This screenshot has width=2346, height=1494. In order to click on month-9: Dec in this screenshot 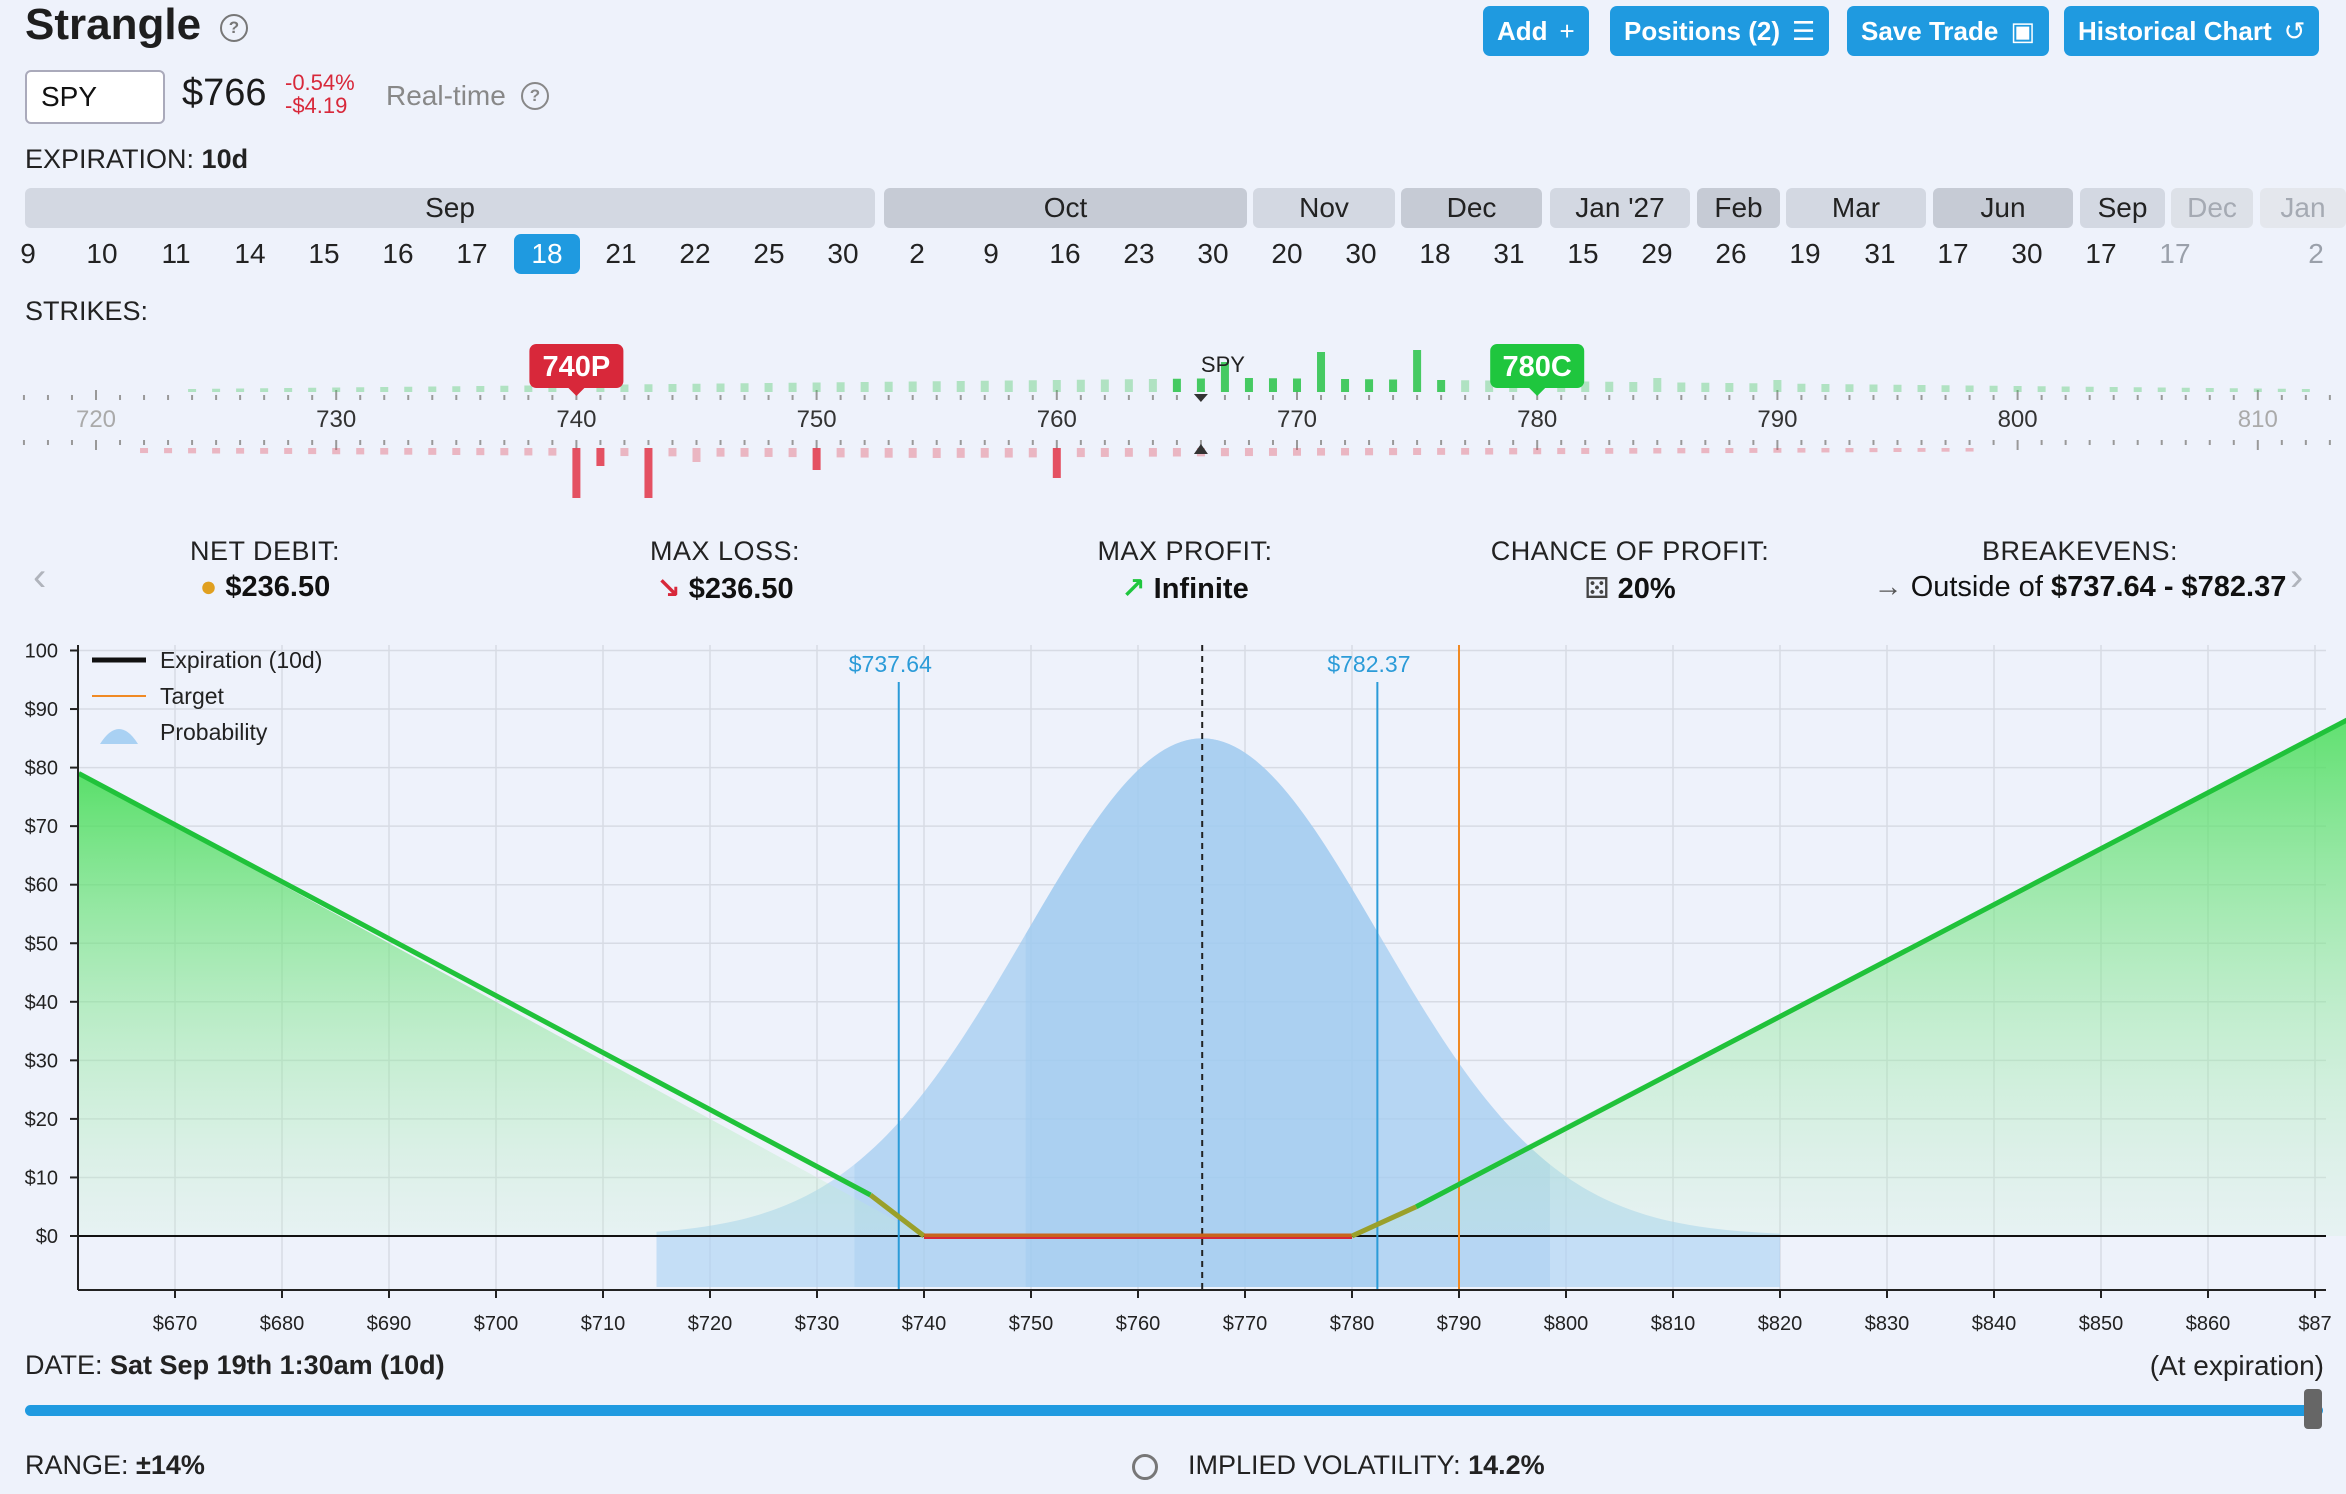, I will do `click(2212, 208)`.